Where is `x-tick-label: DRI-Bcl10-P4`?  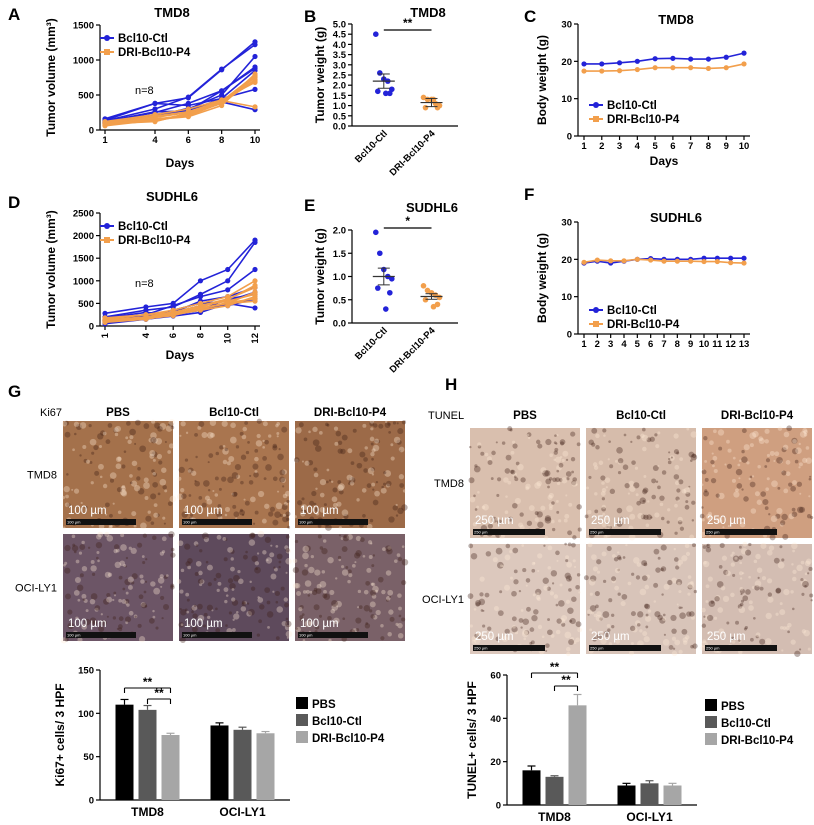
x-tick-label: DRI-Bcl10-P4 is located at coordinates (413, 153).